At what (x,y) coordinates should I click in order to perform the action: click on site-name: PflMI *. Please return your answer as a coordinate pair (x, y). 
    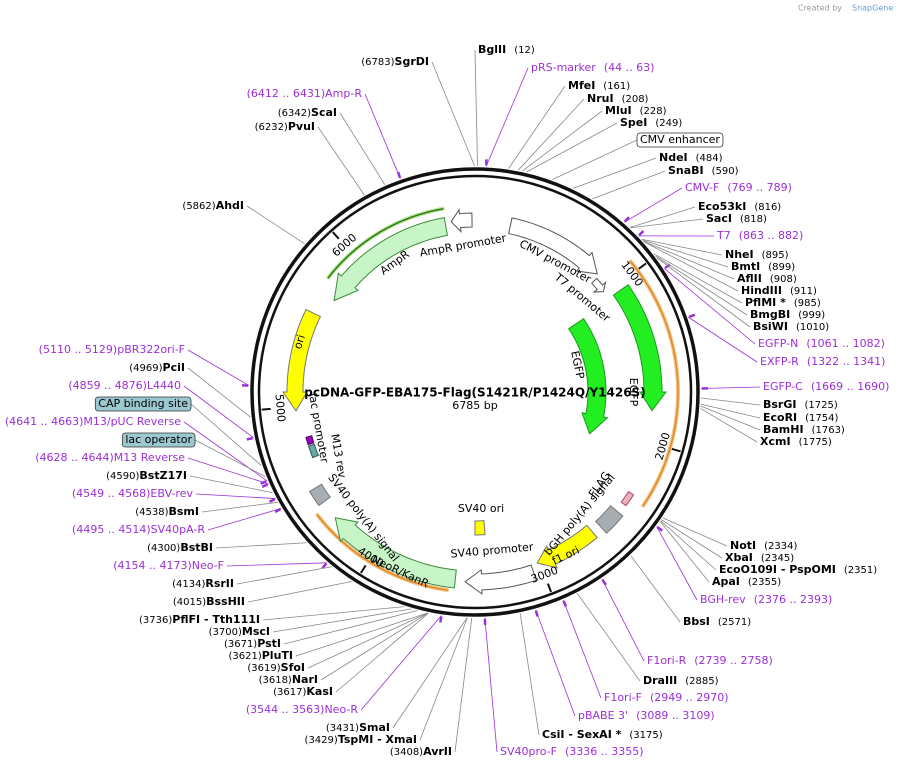
    Looking at the image, I should click on (765, 302).